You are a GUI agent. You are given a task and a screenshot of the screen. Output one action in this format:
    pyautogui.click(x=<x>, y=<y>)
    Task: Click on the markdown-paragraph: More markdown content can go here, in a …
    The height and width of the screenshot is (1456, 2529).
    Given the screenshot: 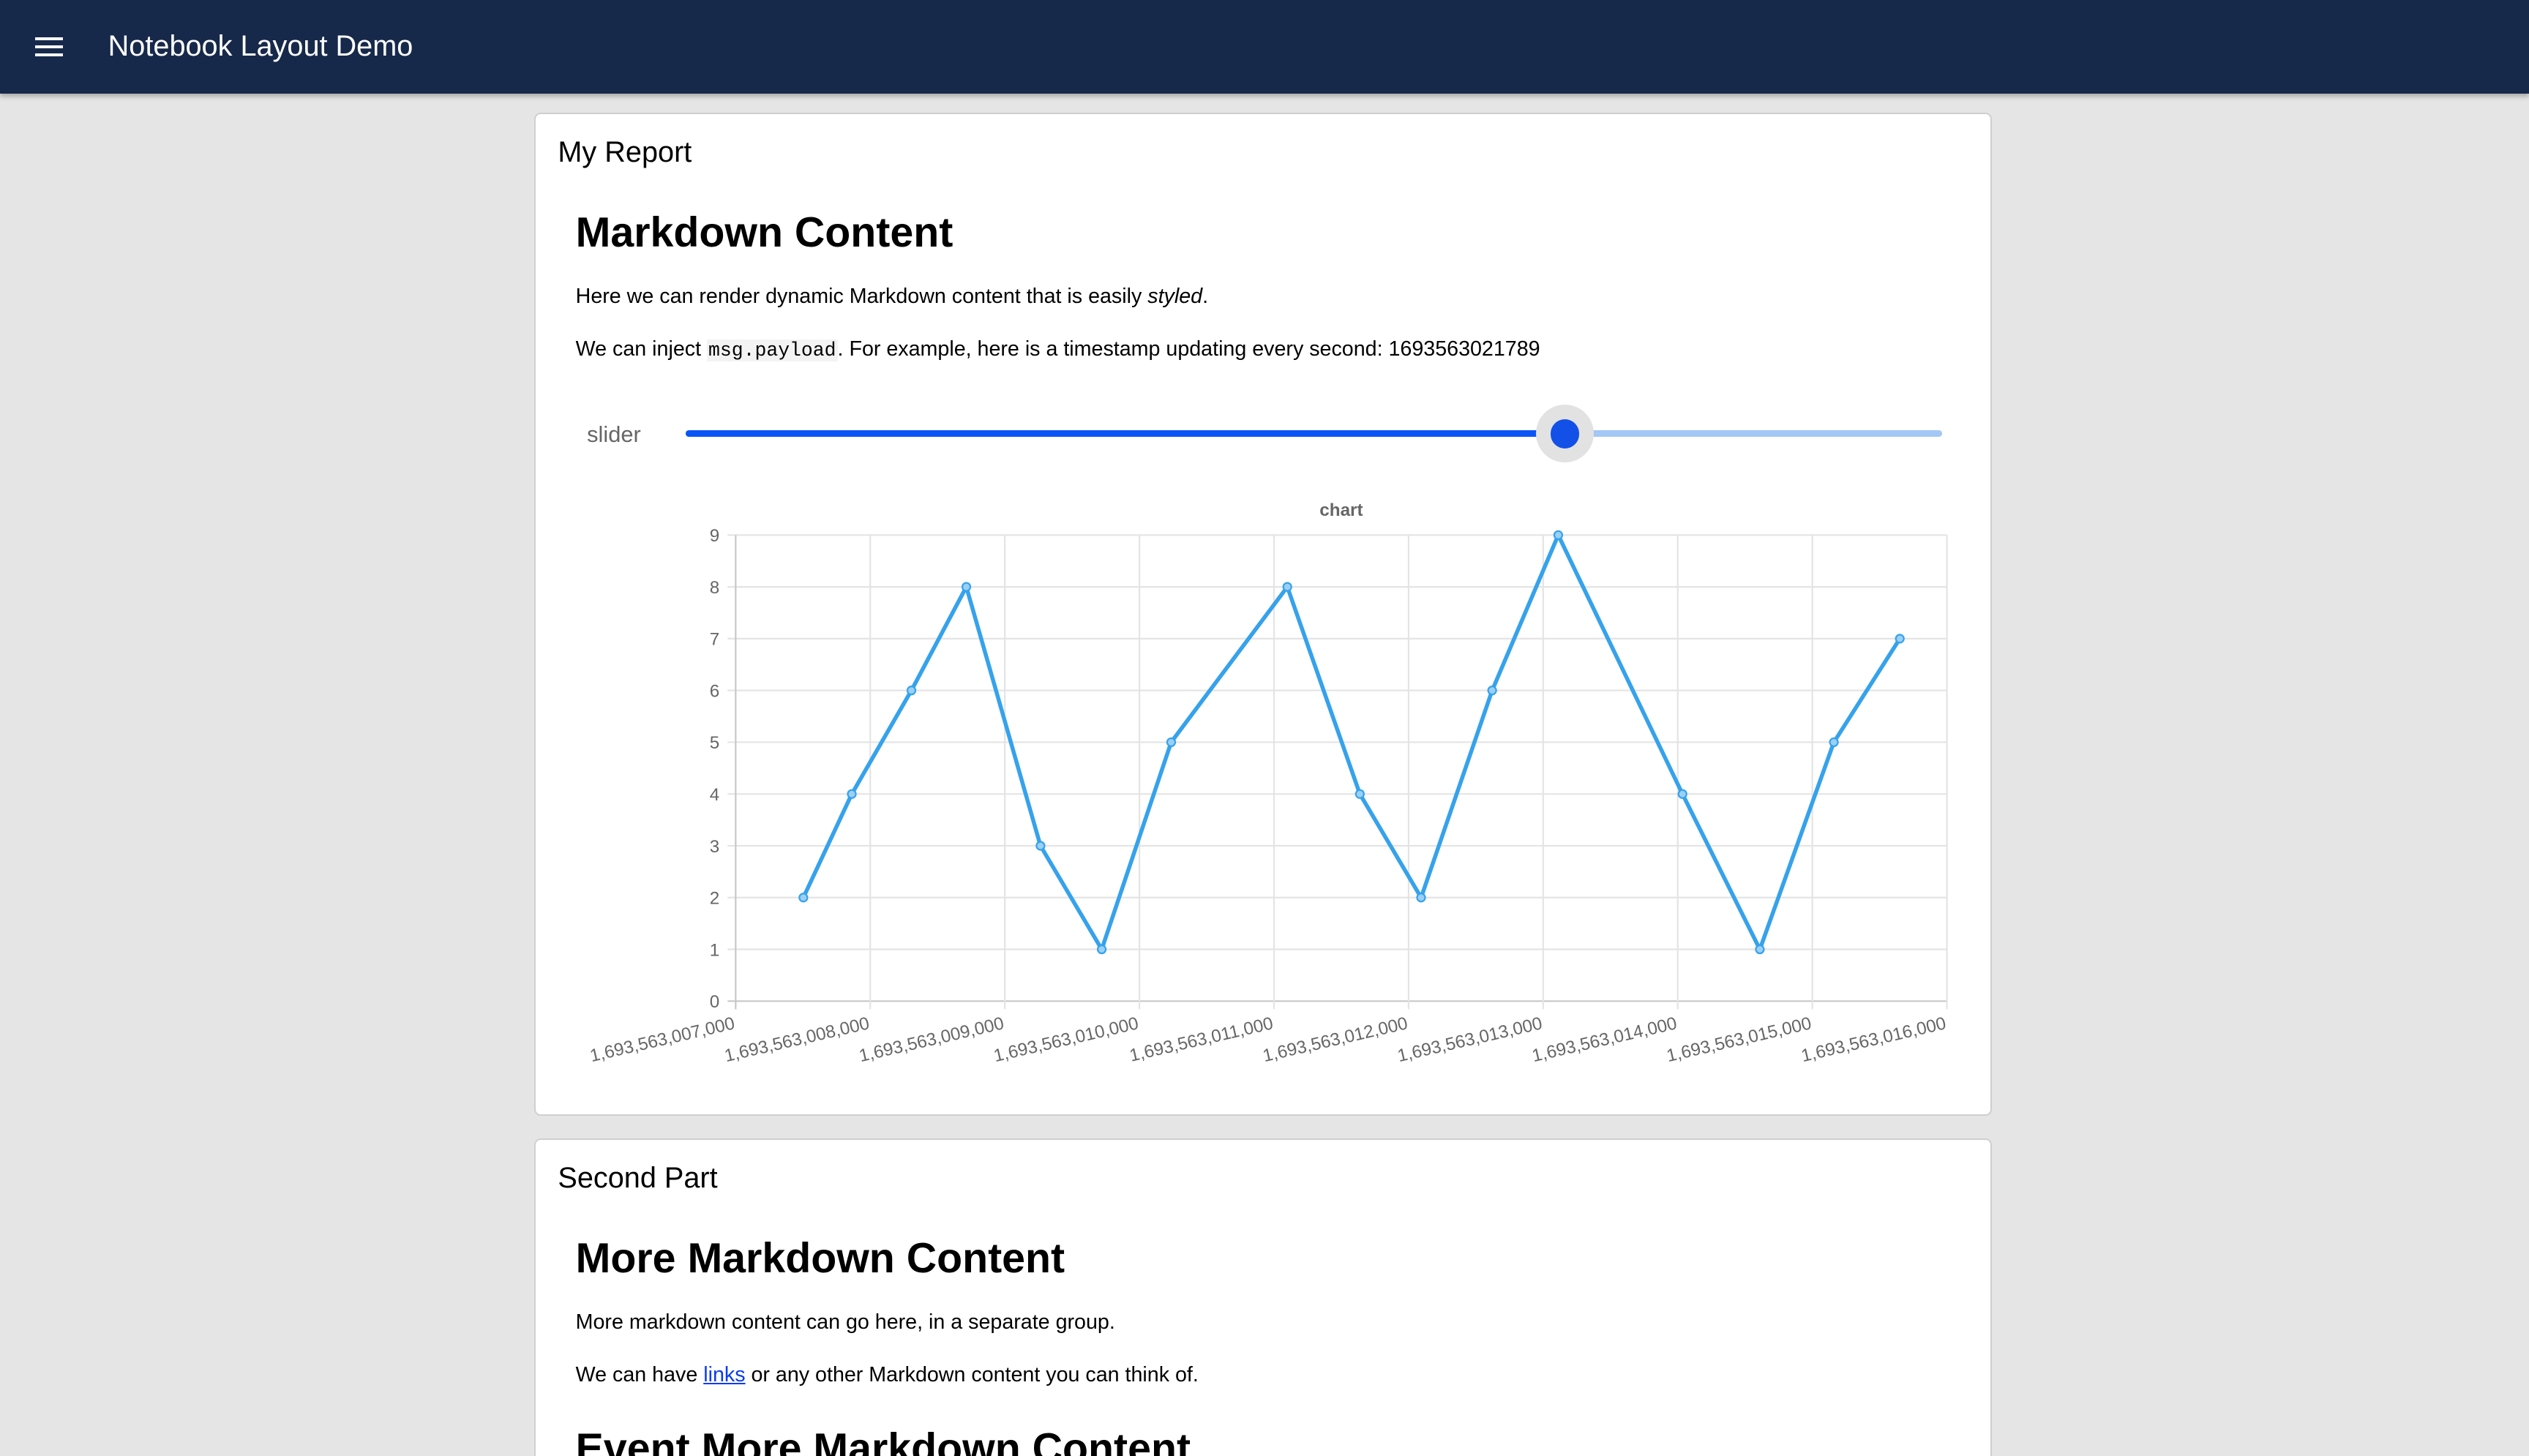 What is the action you would take?
    pyautogui.click(x=845, y=1322)
    